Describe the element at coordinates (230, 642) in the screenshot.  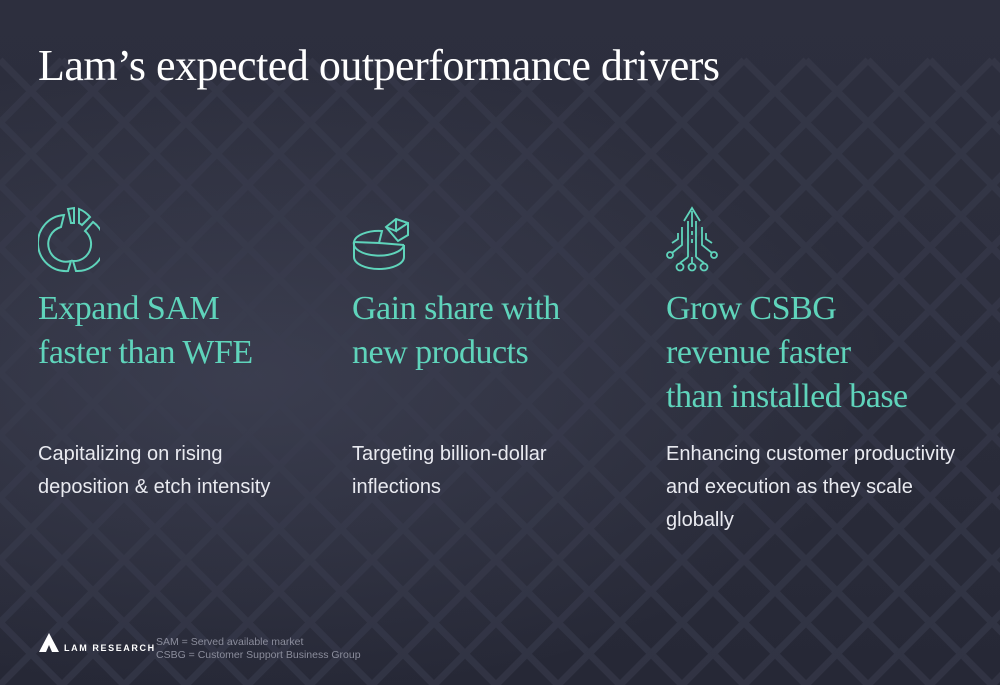
I see `footnote: SAM = Served available market` at that location.